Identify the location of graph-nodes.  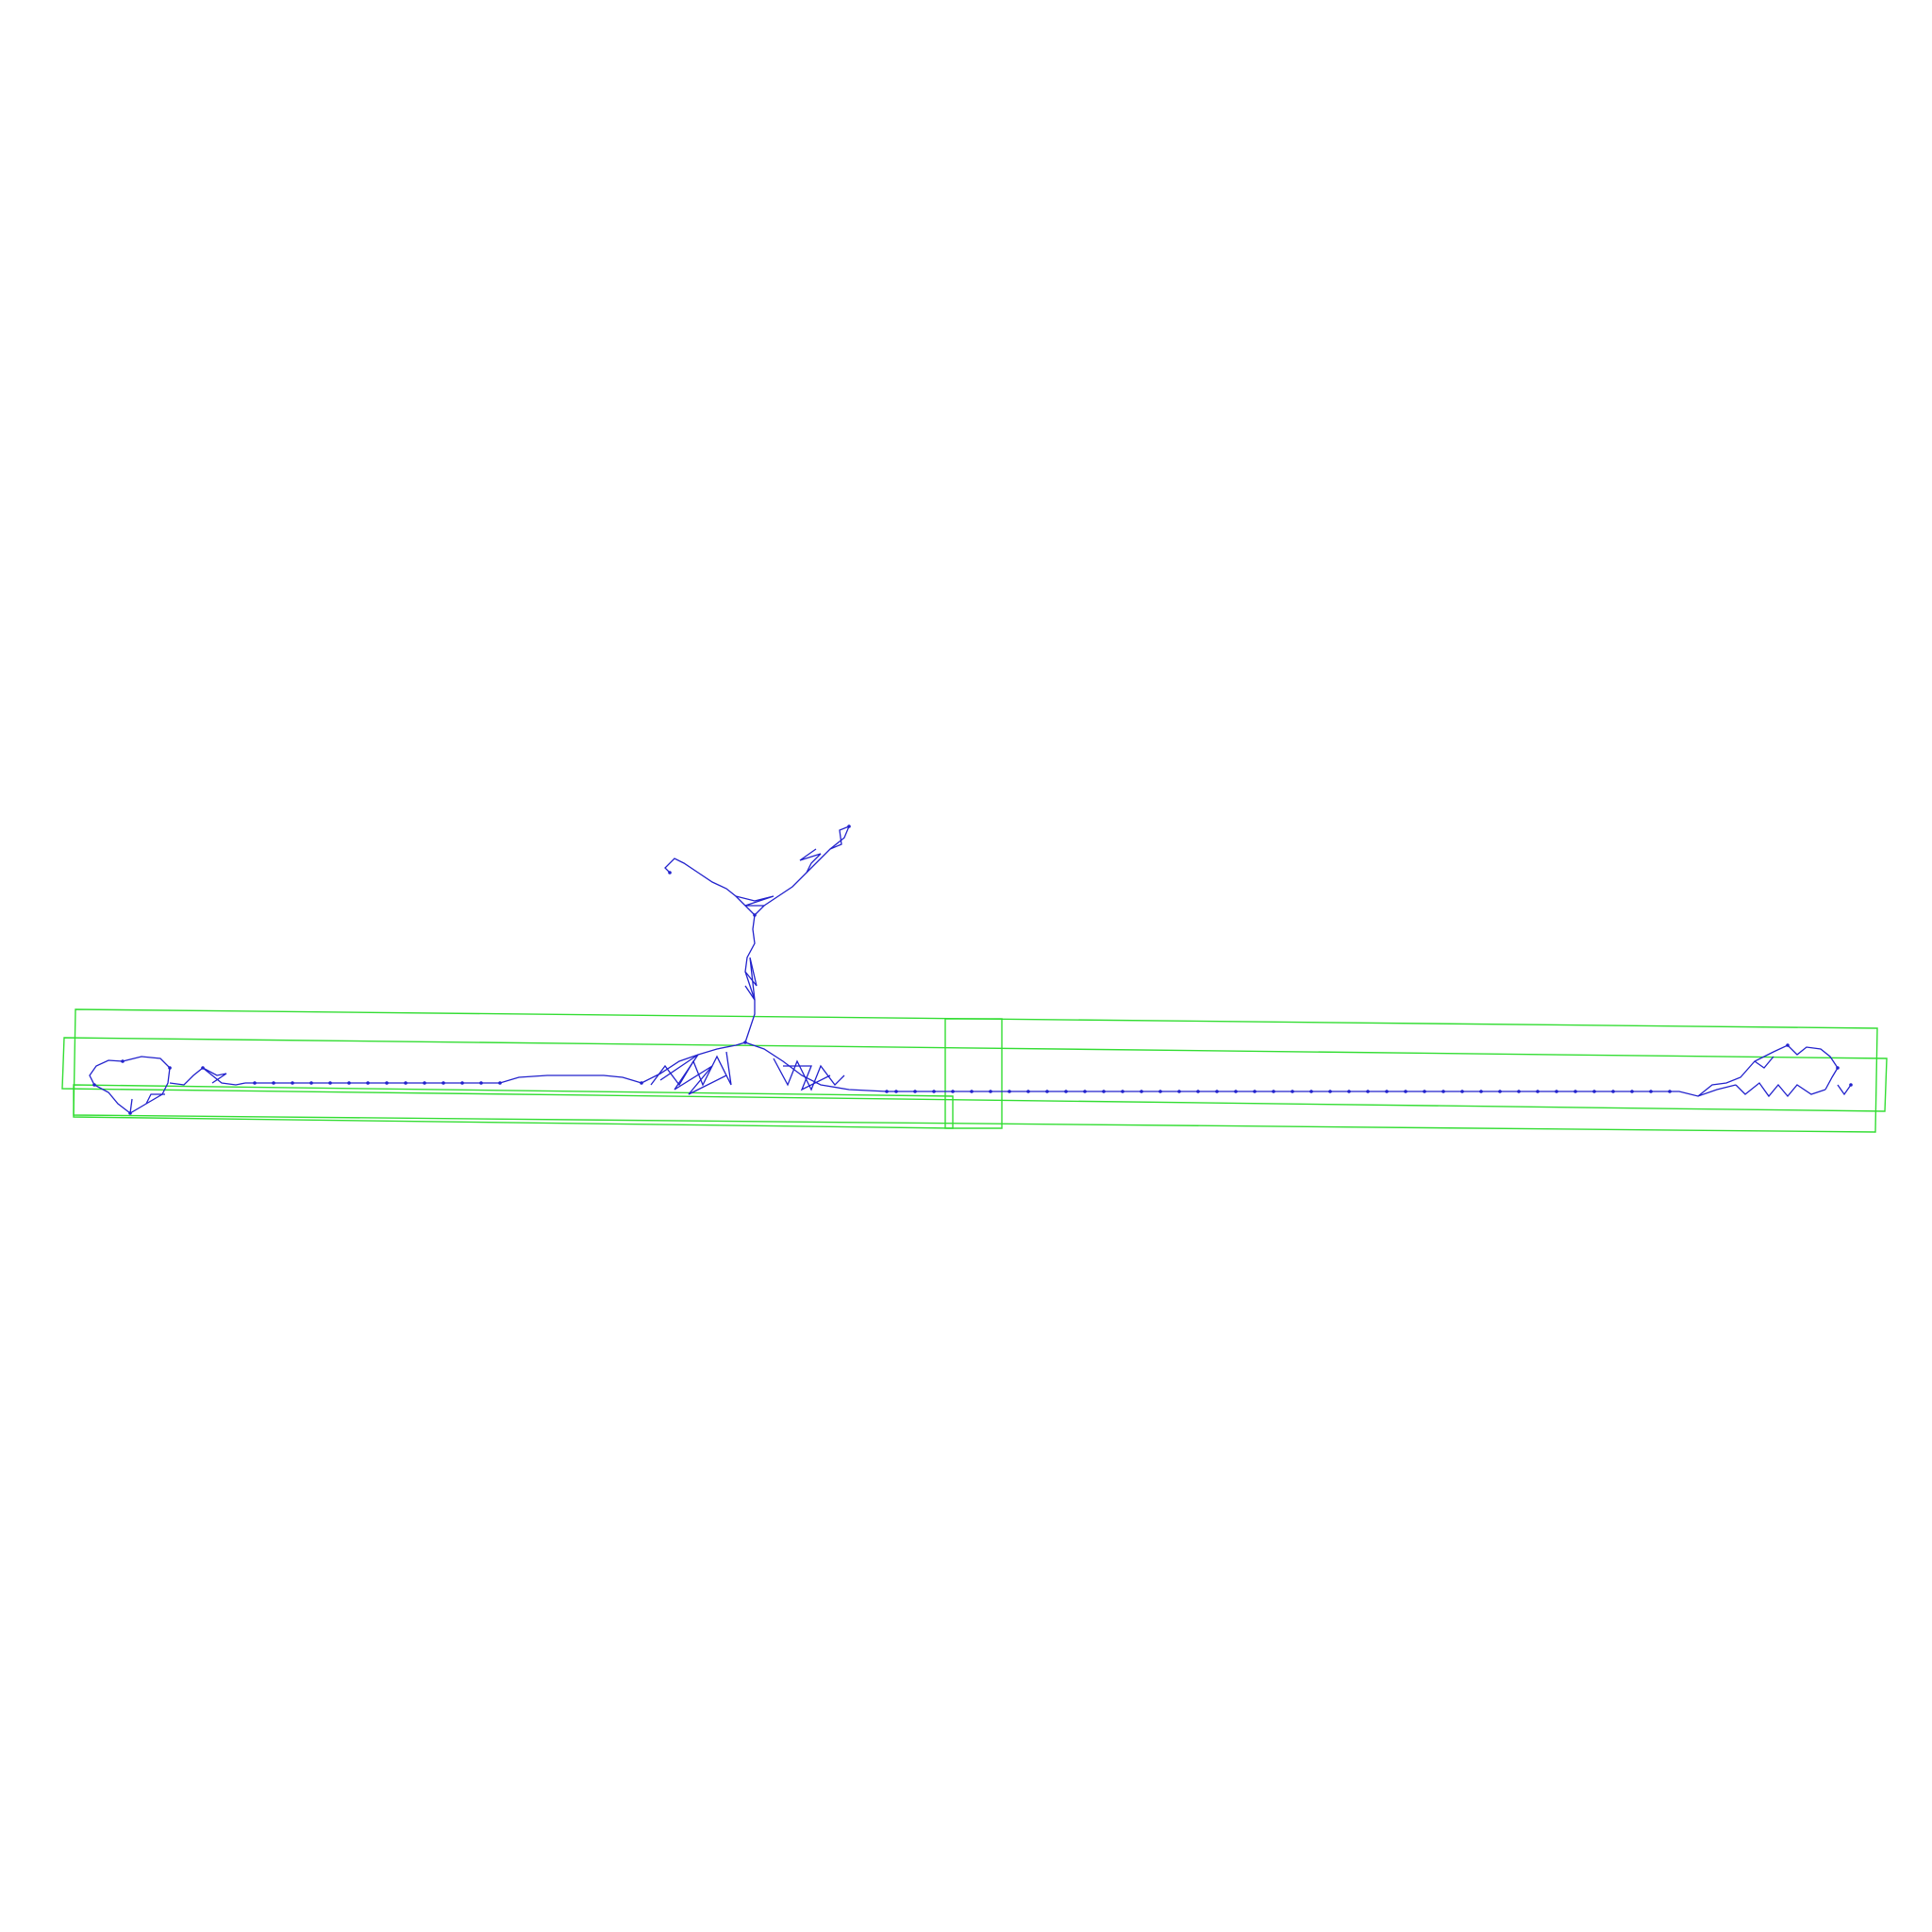
(972, 969).